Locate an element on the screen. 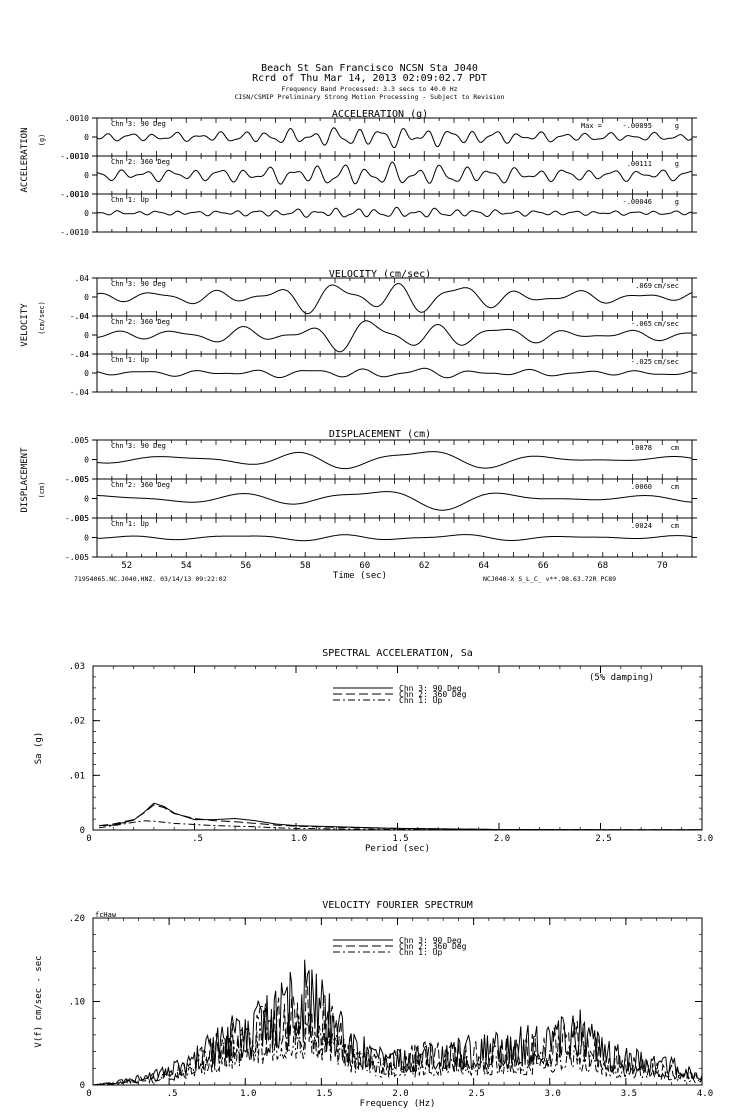  x-tick-label: 2.5 is located at coordinates (476, 1094).